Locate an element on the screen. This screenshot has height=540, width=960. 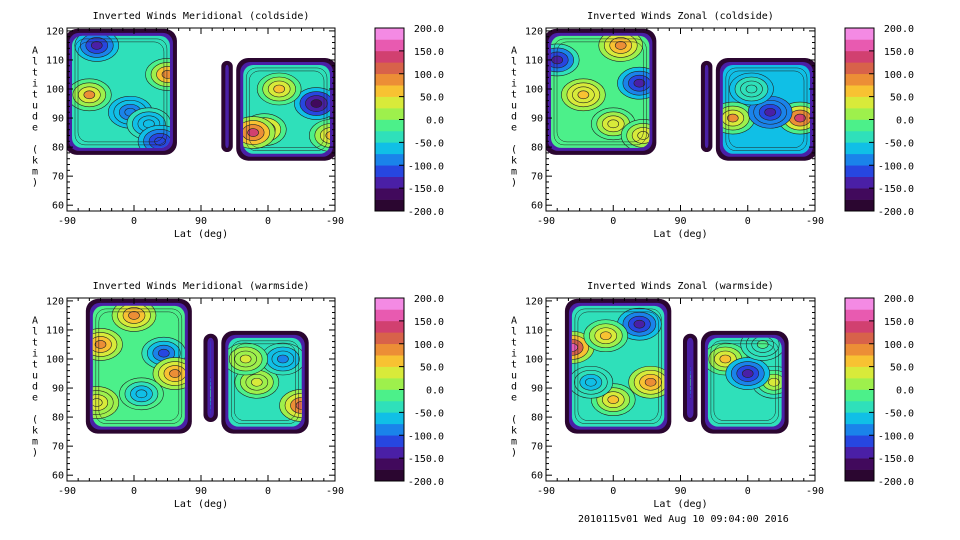
run-id-footer: 2010115v01 Wed Aug 10 09:04:00 2016 is located at coordinates (683, 519).